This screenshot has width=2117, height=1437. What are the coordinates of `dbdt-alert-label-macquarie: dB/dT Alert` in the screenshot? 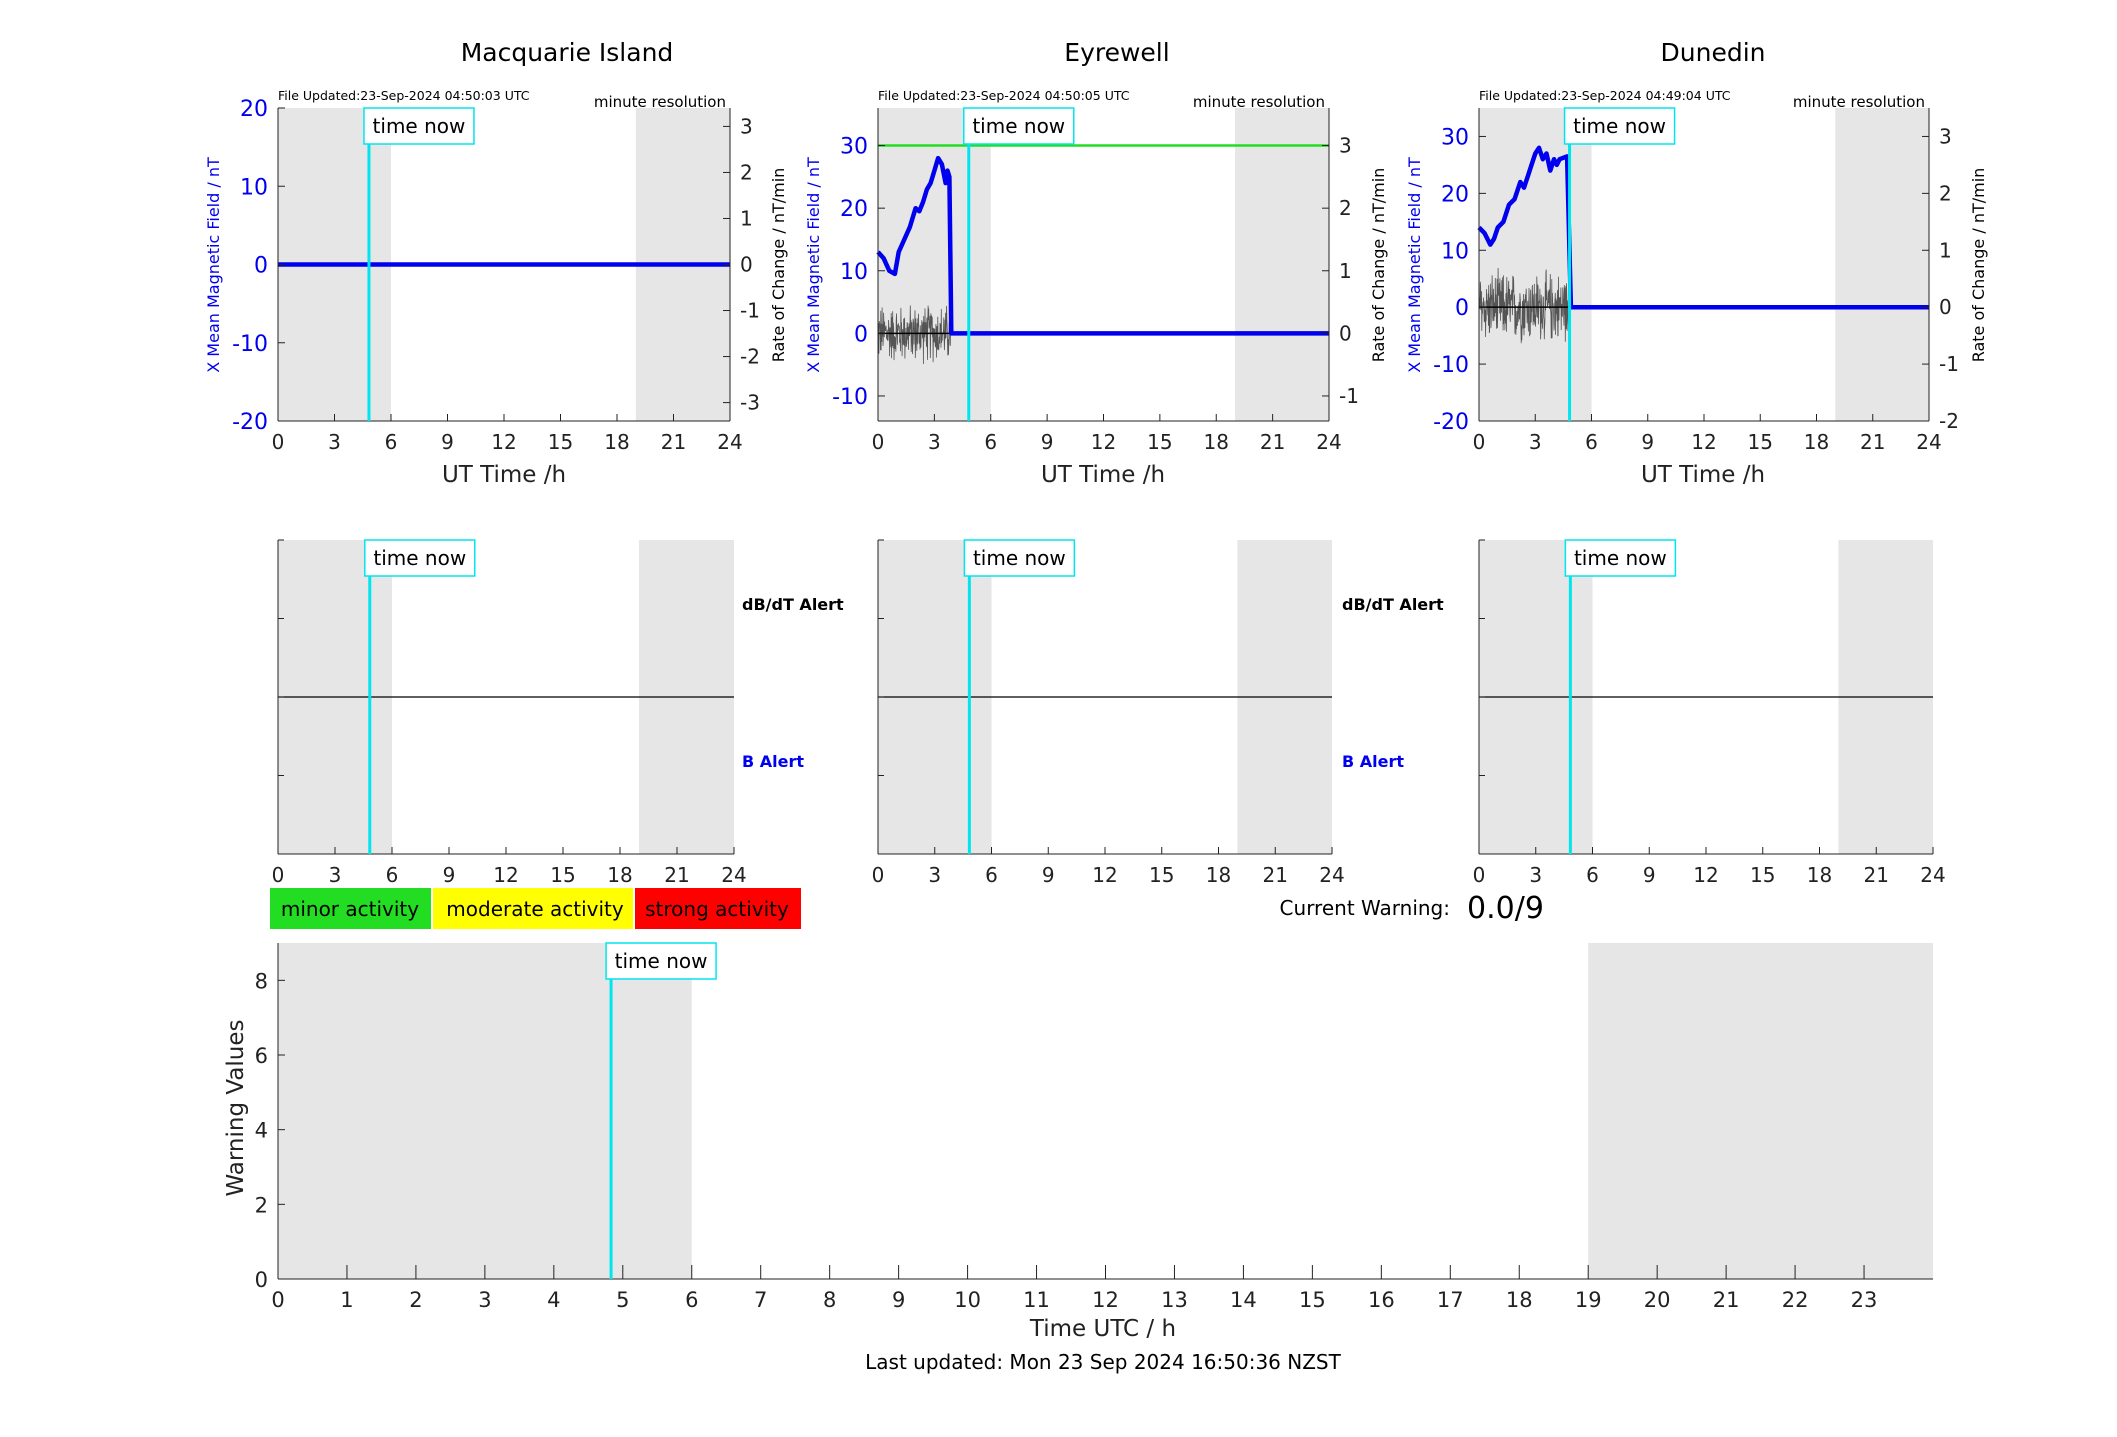 It's located at (793, 604).